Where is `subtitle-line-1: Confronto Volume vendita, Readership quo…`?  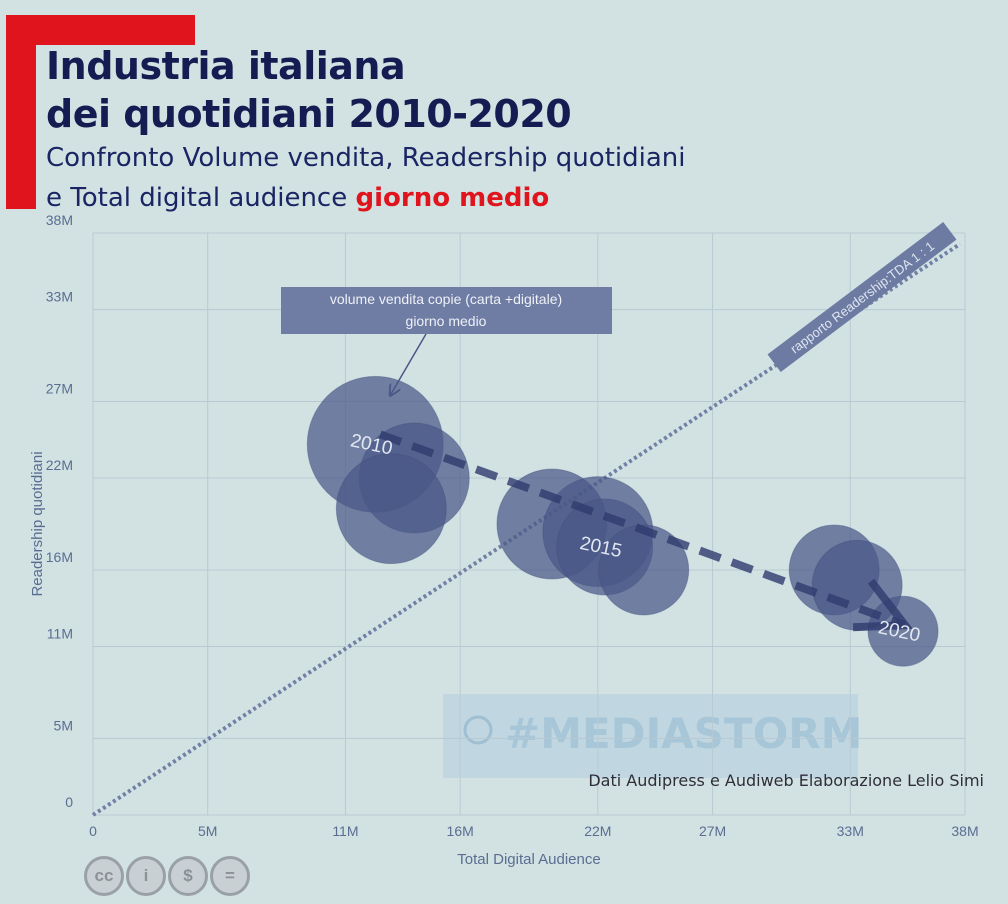 subtitle-line-1: Confronto Volume vendita, Readership quo… is located at coordinates (366, 158).